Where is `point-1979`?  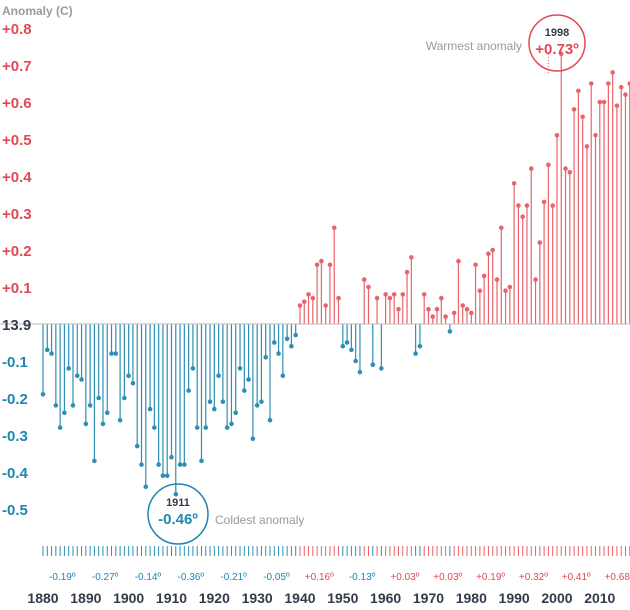
point-1979 is located at coordinates (467, 309).